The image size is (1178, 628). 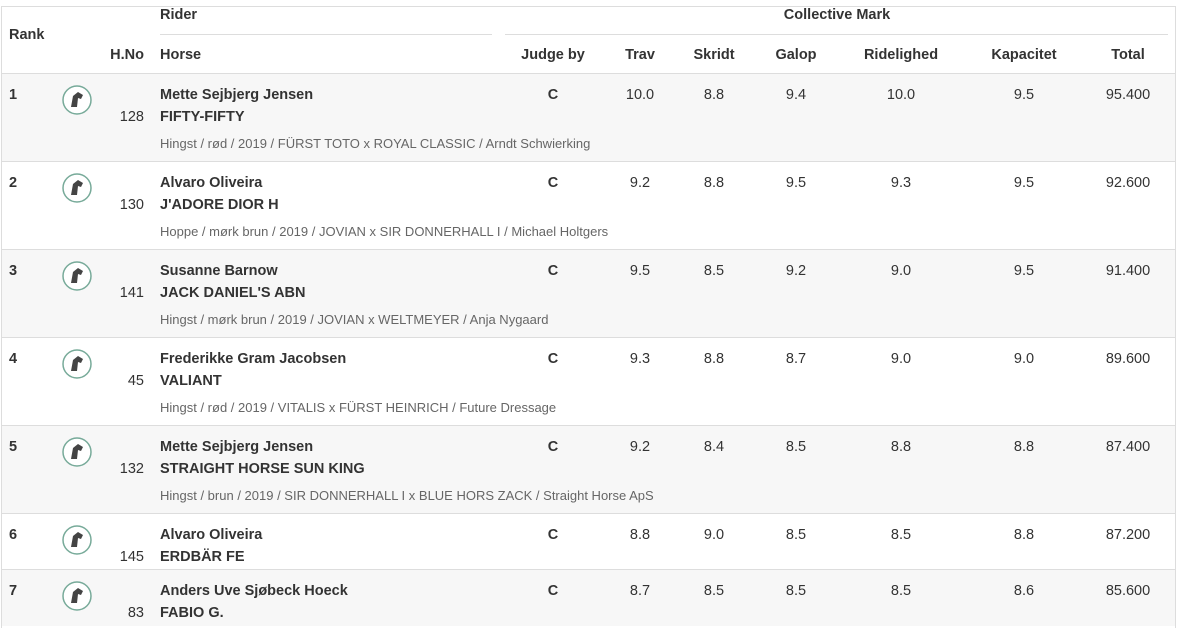 What do you see at coordinates (796, 359) in the screenshot?
I see `score-galop: 8.7` at bounding box center [796, 359].